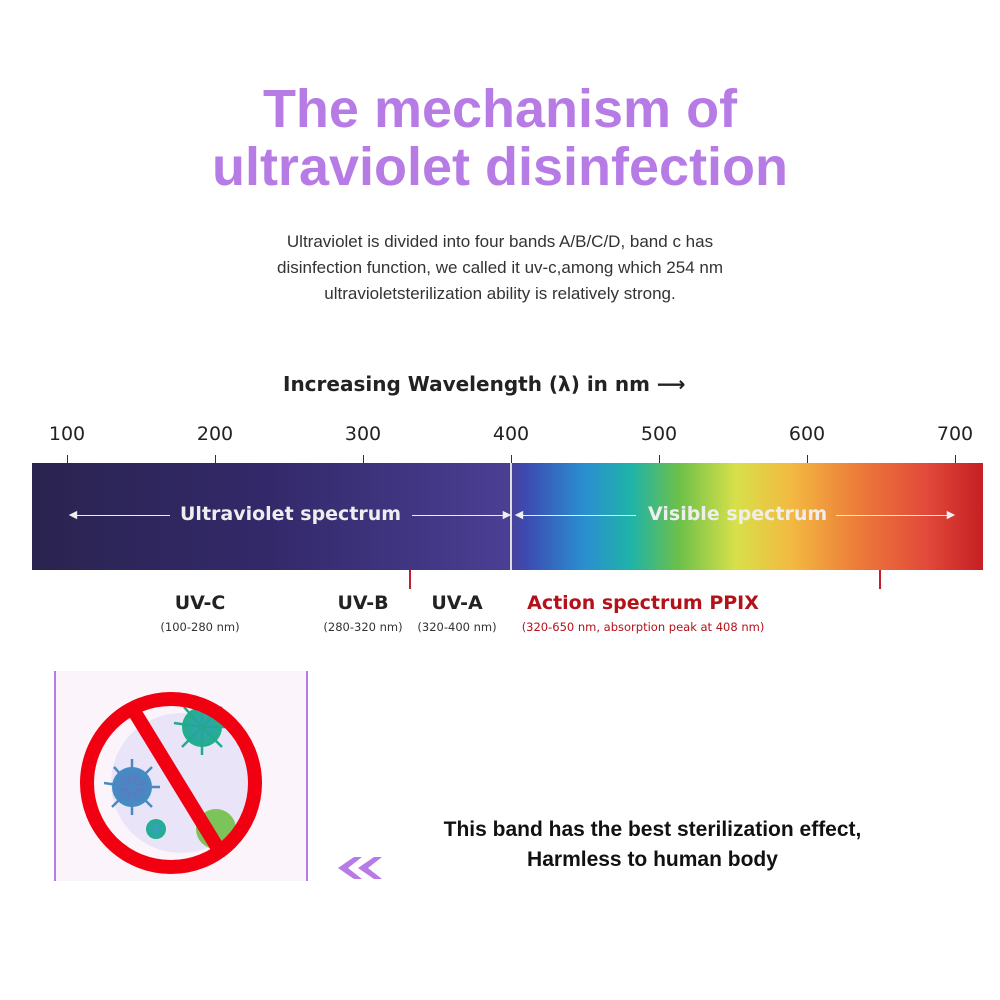 The height and width of the screenshot is (1000, 1000). I want to click on ppix-name: Action spectrum PPIX, so click(643, 603).